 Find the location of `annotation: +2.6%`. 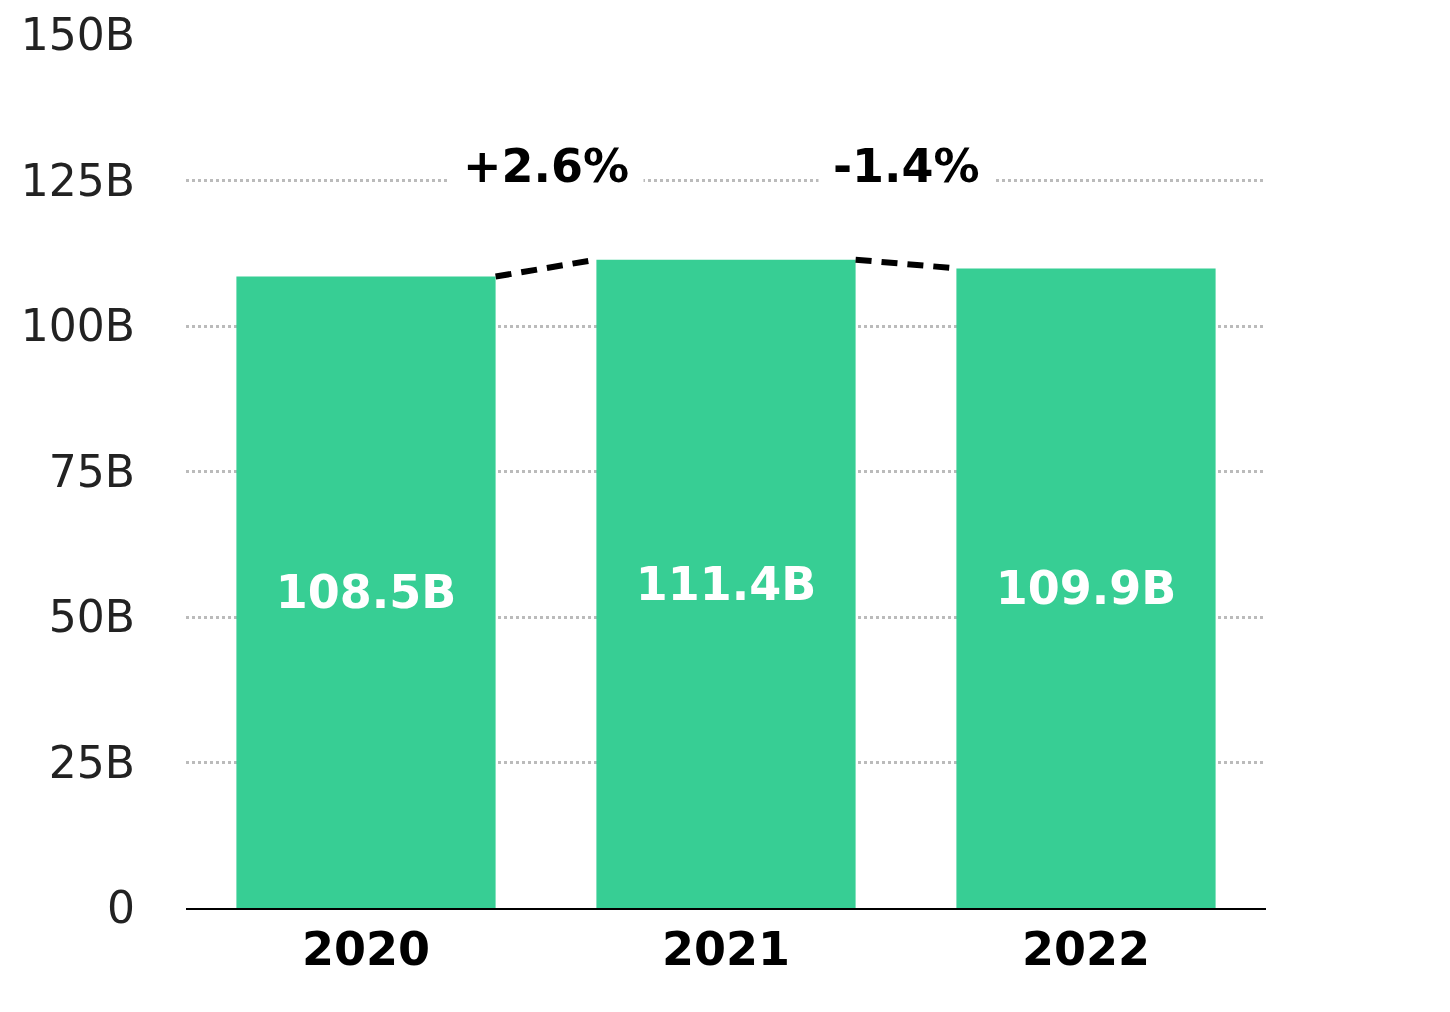

annotation: +2.6% is located at coordinates (546, 166).